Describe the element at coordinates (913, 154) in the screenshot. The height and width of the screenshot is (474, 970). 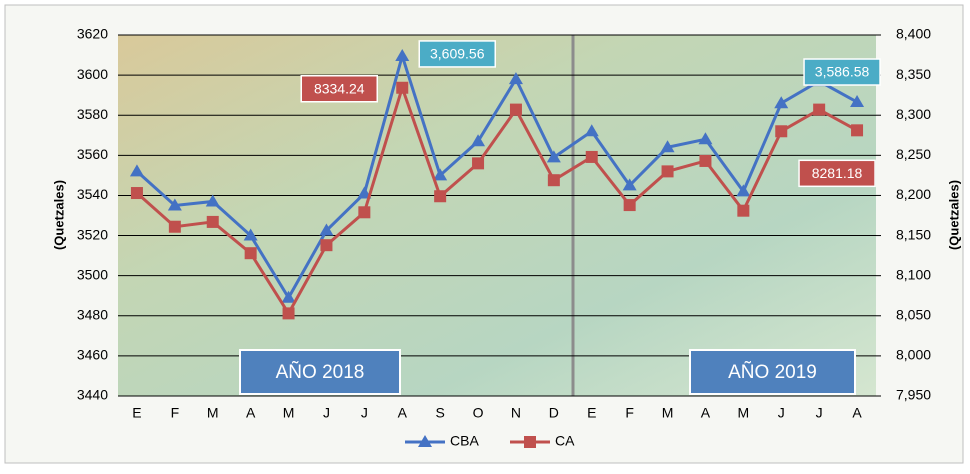
I see `y2-tick-label: 8,250` at that location.